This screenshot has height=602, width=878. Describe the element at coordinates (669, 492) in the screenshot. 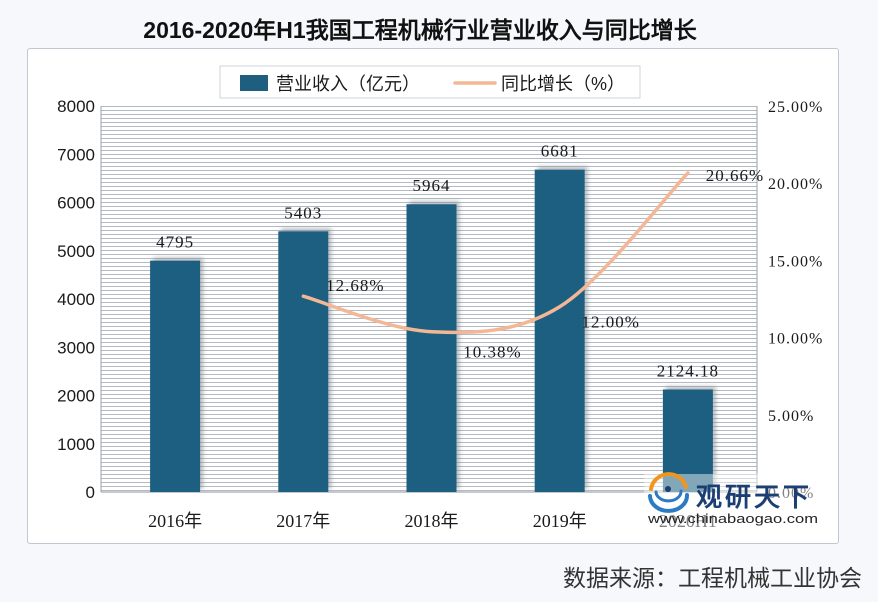

I see `watermark-logo-icon` at that location.